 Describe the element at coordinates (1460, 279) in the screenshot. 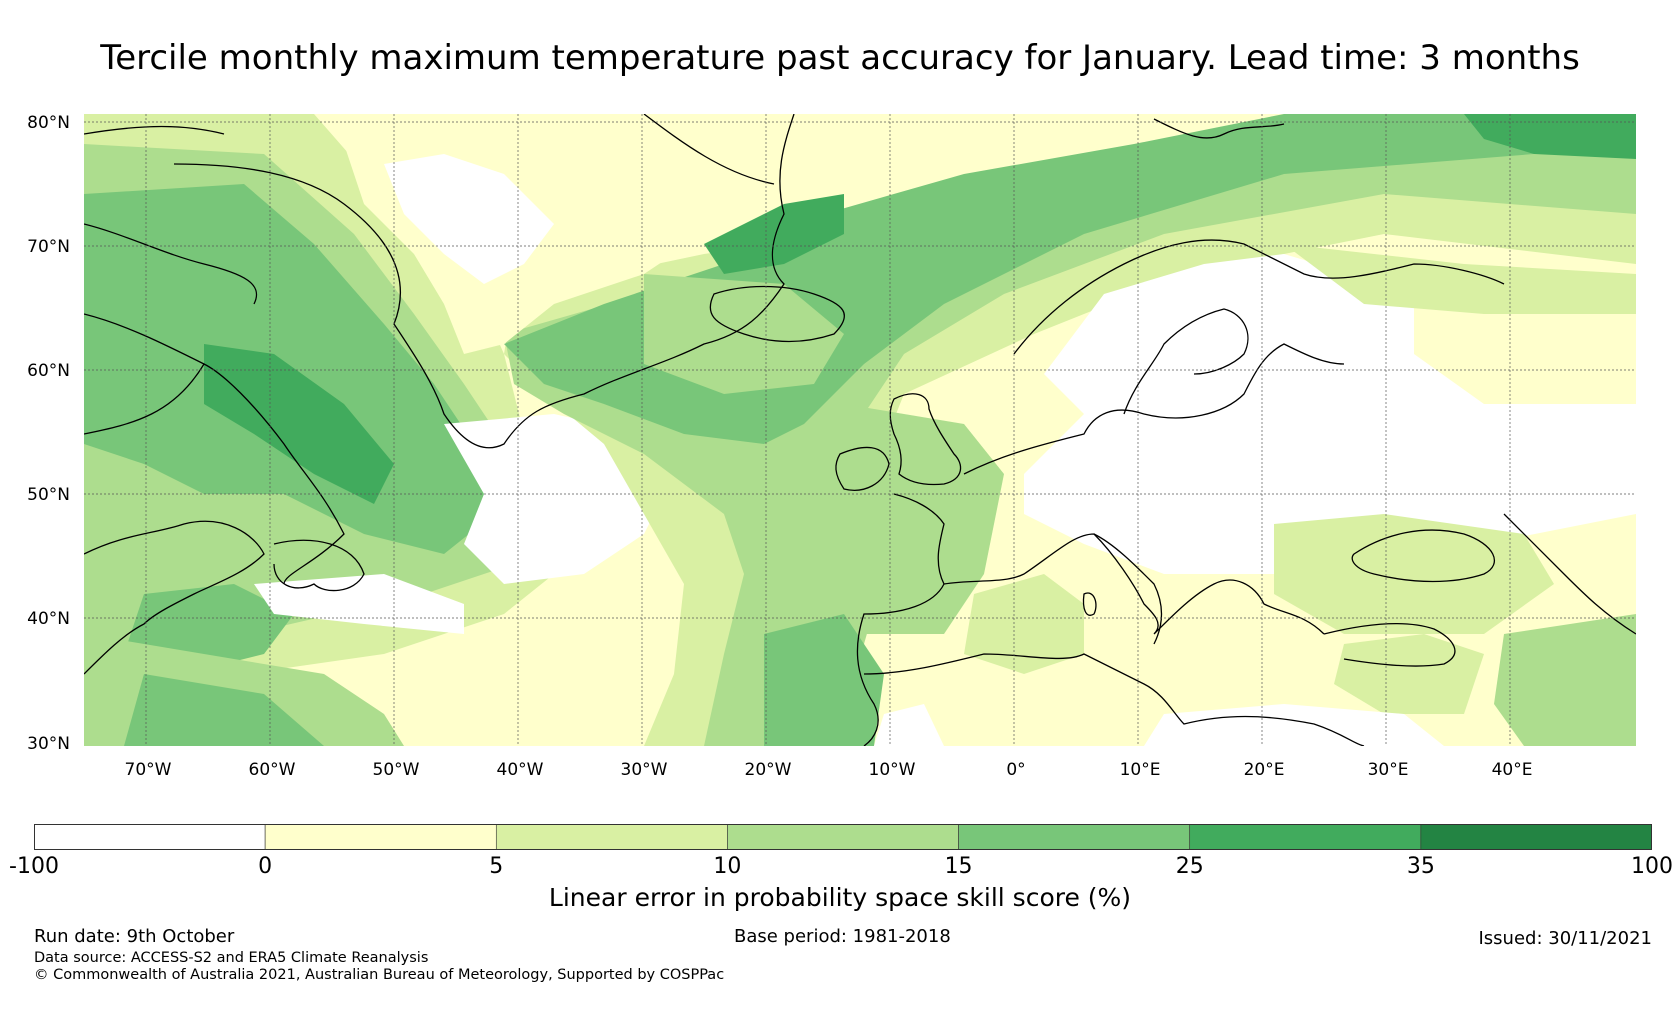

I see `patch-east-c5` at that location.